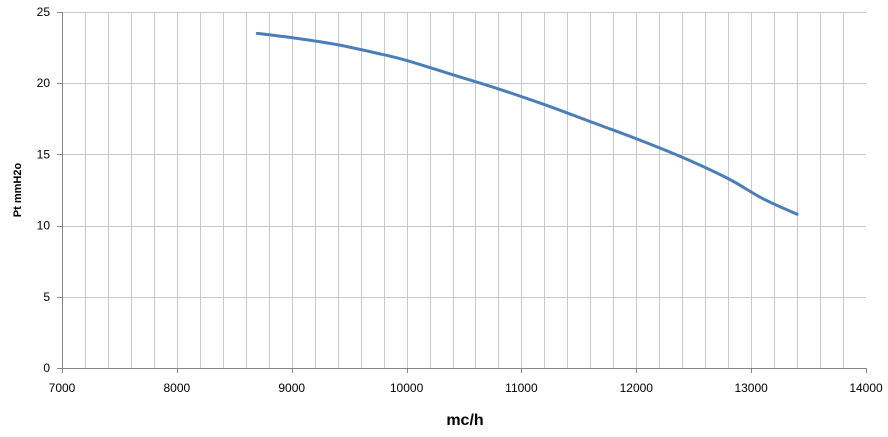 The width and height of the screenshot is (888, 437). What do you see at coordinates (291, 388) in the screenshot?
I see `x-tick-label: 9000` at bounding box center [291, 388].